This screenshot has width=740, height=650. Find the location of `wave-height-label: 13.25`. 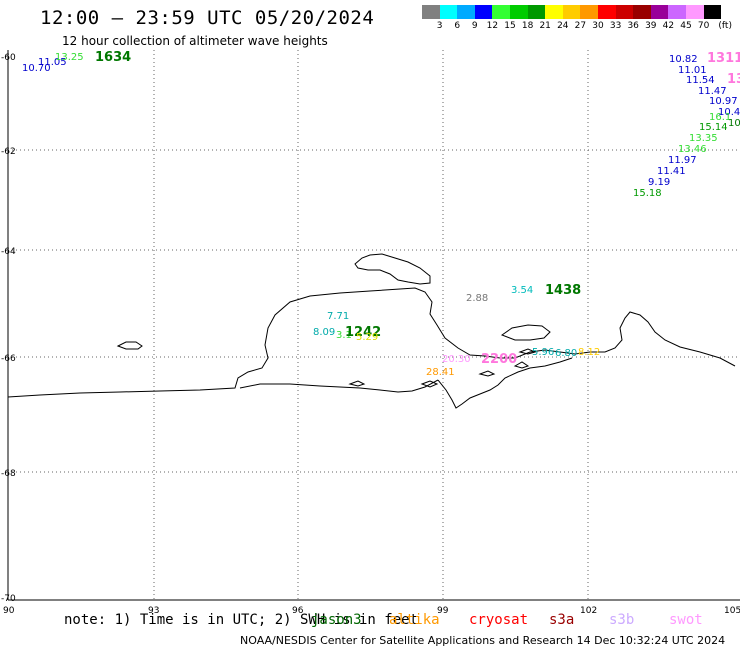

wave-height-label: 13.25 is located at coordinates (69, 57).